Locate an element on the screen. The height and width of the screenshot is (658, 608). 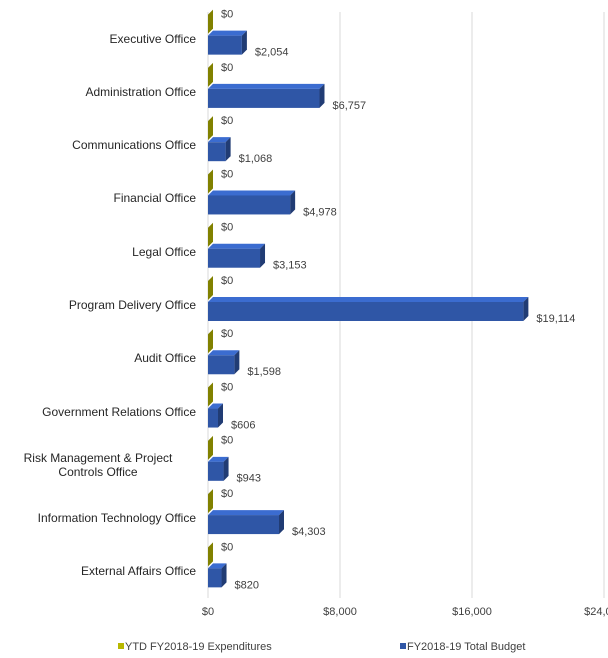
y-tick-label: Legal Office is located at coordinates (98, 252).